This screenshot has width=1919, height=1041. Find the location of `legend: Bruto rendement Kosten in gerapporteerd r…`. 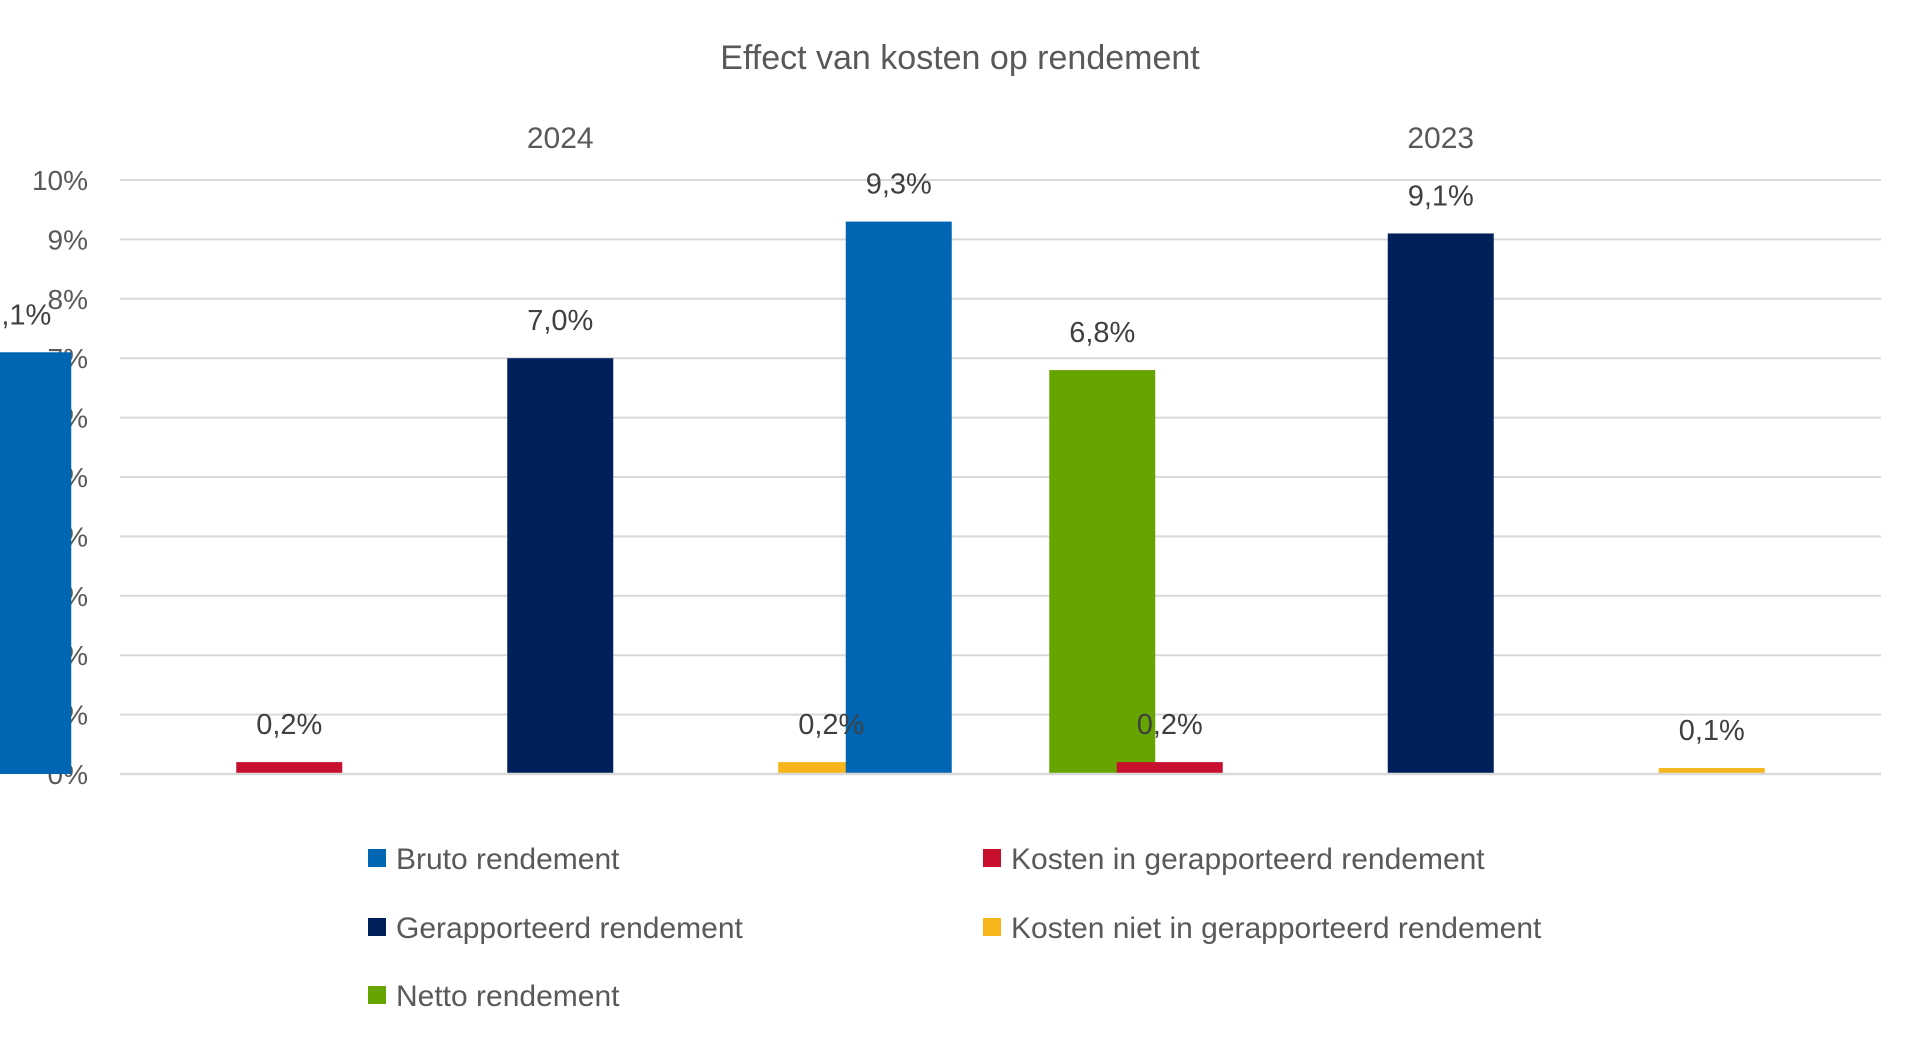

legend: Bruto rendement Kosten in gerapporteerd r… is located at coordinates (955, 928).